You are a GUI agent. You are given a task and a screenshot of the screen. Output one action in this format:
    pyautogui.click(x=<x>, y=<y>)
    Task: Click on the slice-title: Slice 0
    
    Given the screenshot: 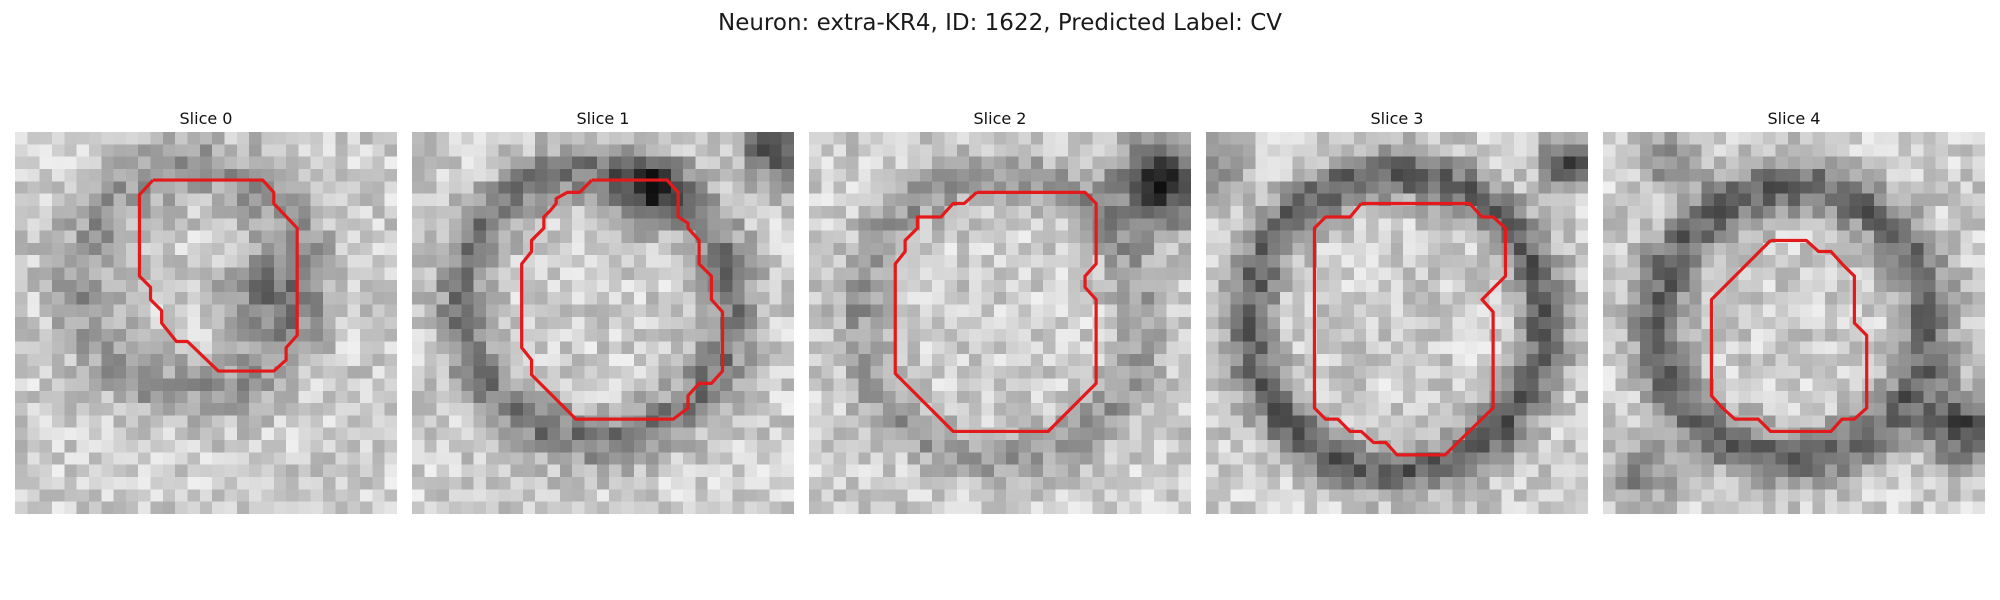 What is the action you would take?
    pyautogui.click(x=206, y=118)
    